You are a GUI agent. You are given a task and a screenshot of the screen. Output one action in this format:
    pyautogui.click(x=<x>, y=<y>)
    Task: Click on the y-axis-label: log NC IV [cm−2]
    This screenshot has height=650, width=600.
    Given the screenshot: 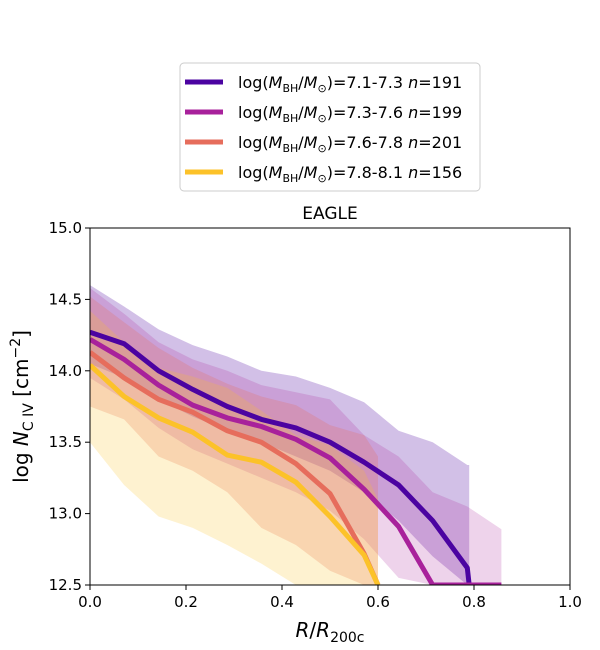 What is the action you would take?
    pyautogui.click(x=22, y=406)
    